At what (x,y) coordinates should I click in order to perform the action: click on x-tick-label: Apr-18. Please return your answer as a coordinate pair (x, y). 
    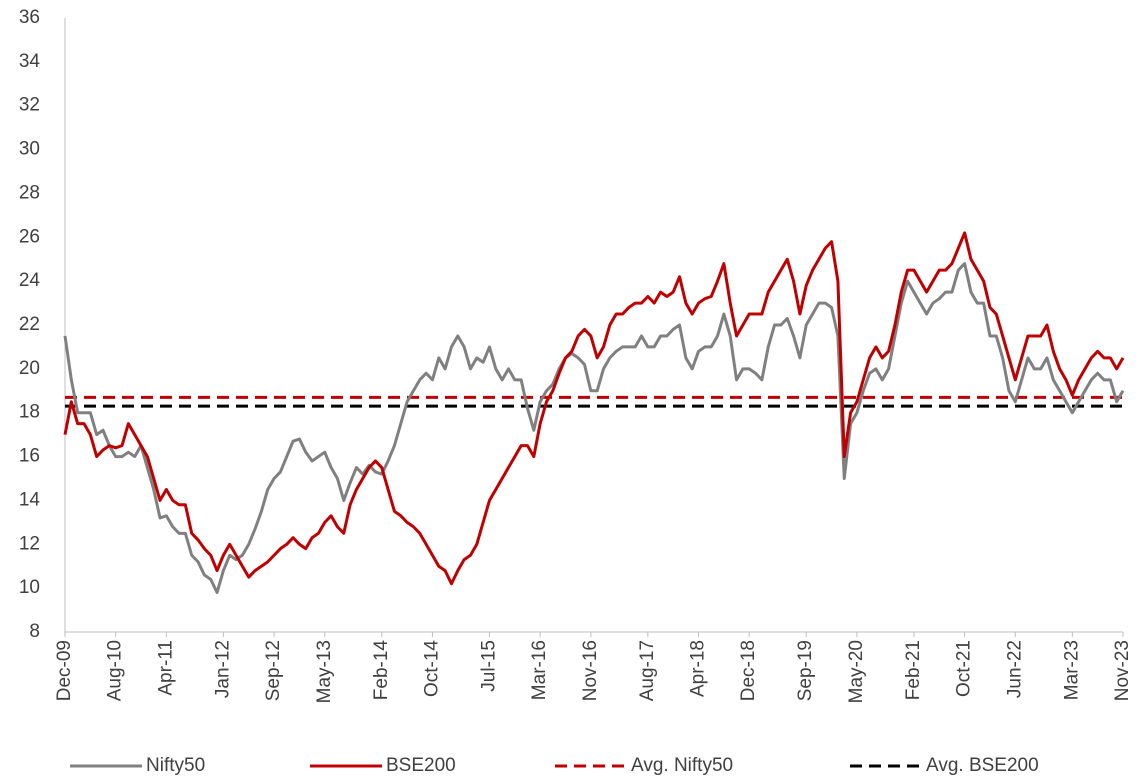
    Looking at the image, I should click on (698, 668).